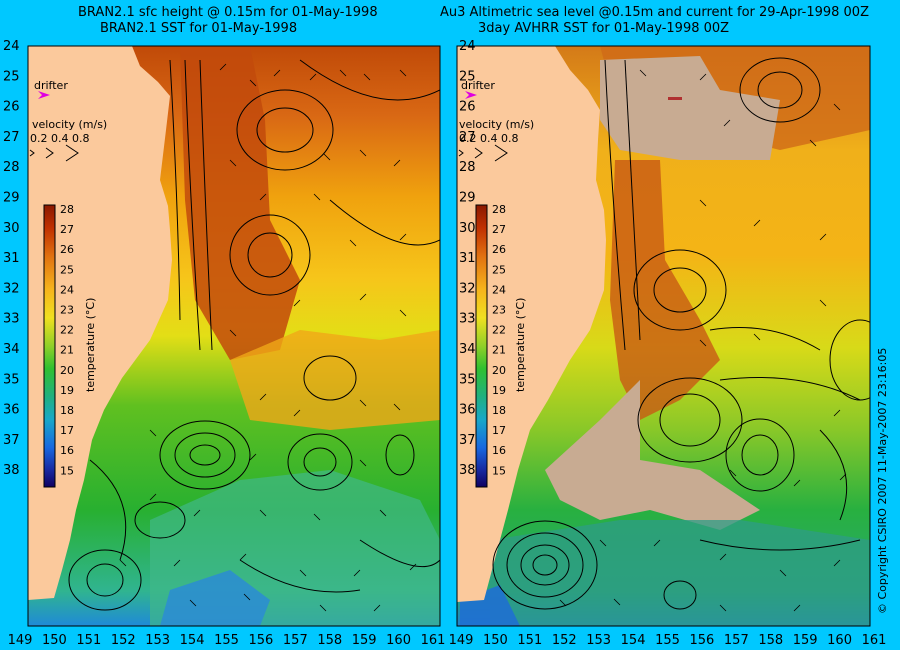 The height and width of the screenshot is (650, 900). What do you see at coordinates (67, 330) in the screenshot?
I see `colorbar-tick-left: 22` at bounding box center [67, 330].